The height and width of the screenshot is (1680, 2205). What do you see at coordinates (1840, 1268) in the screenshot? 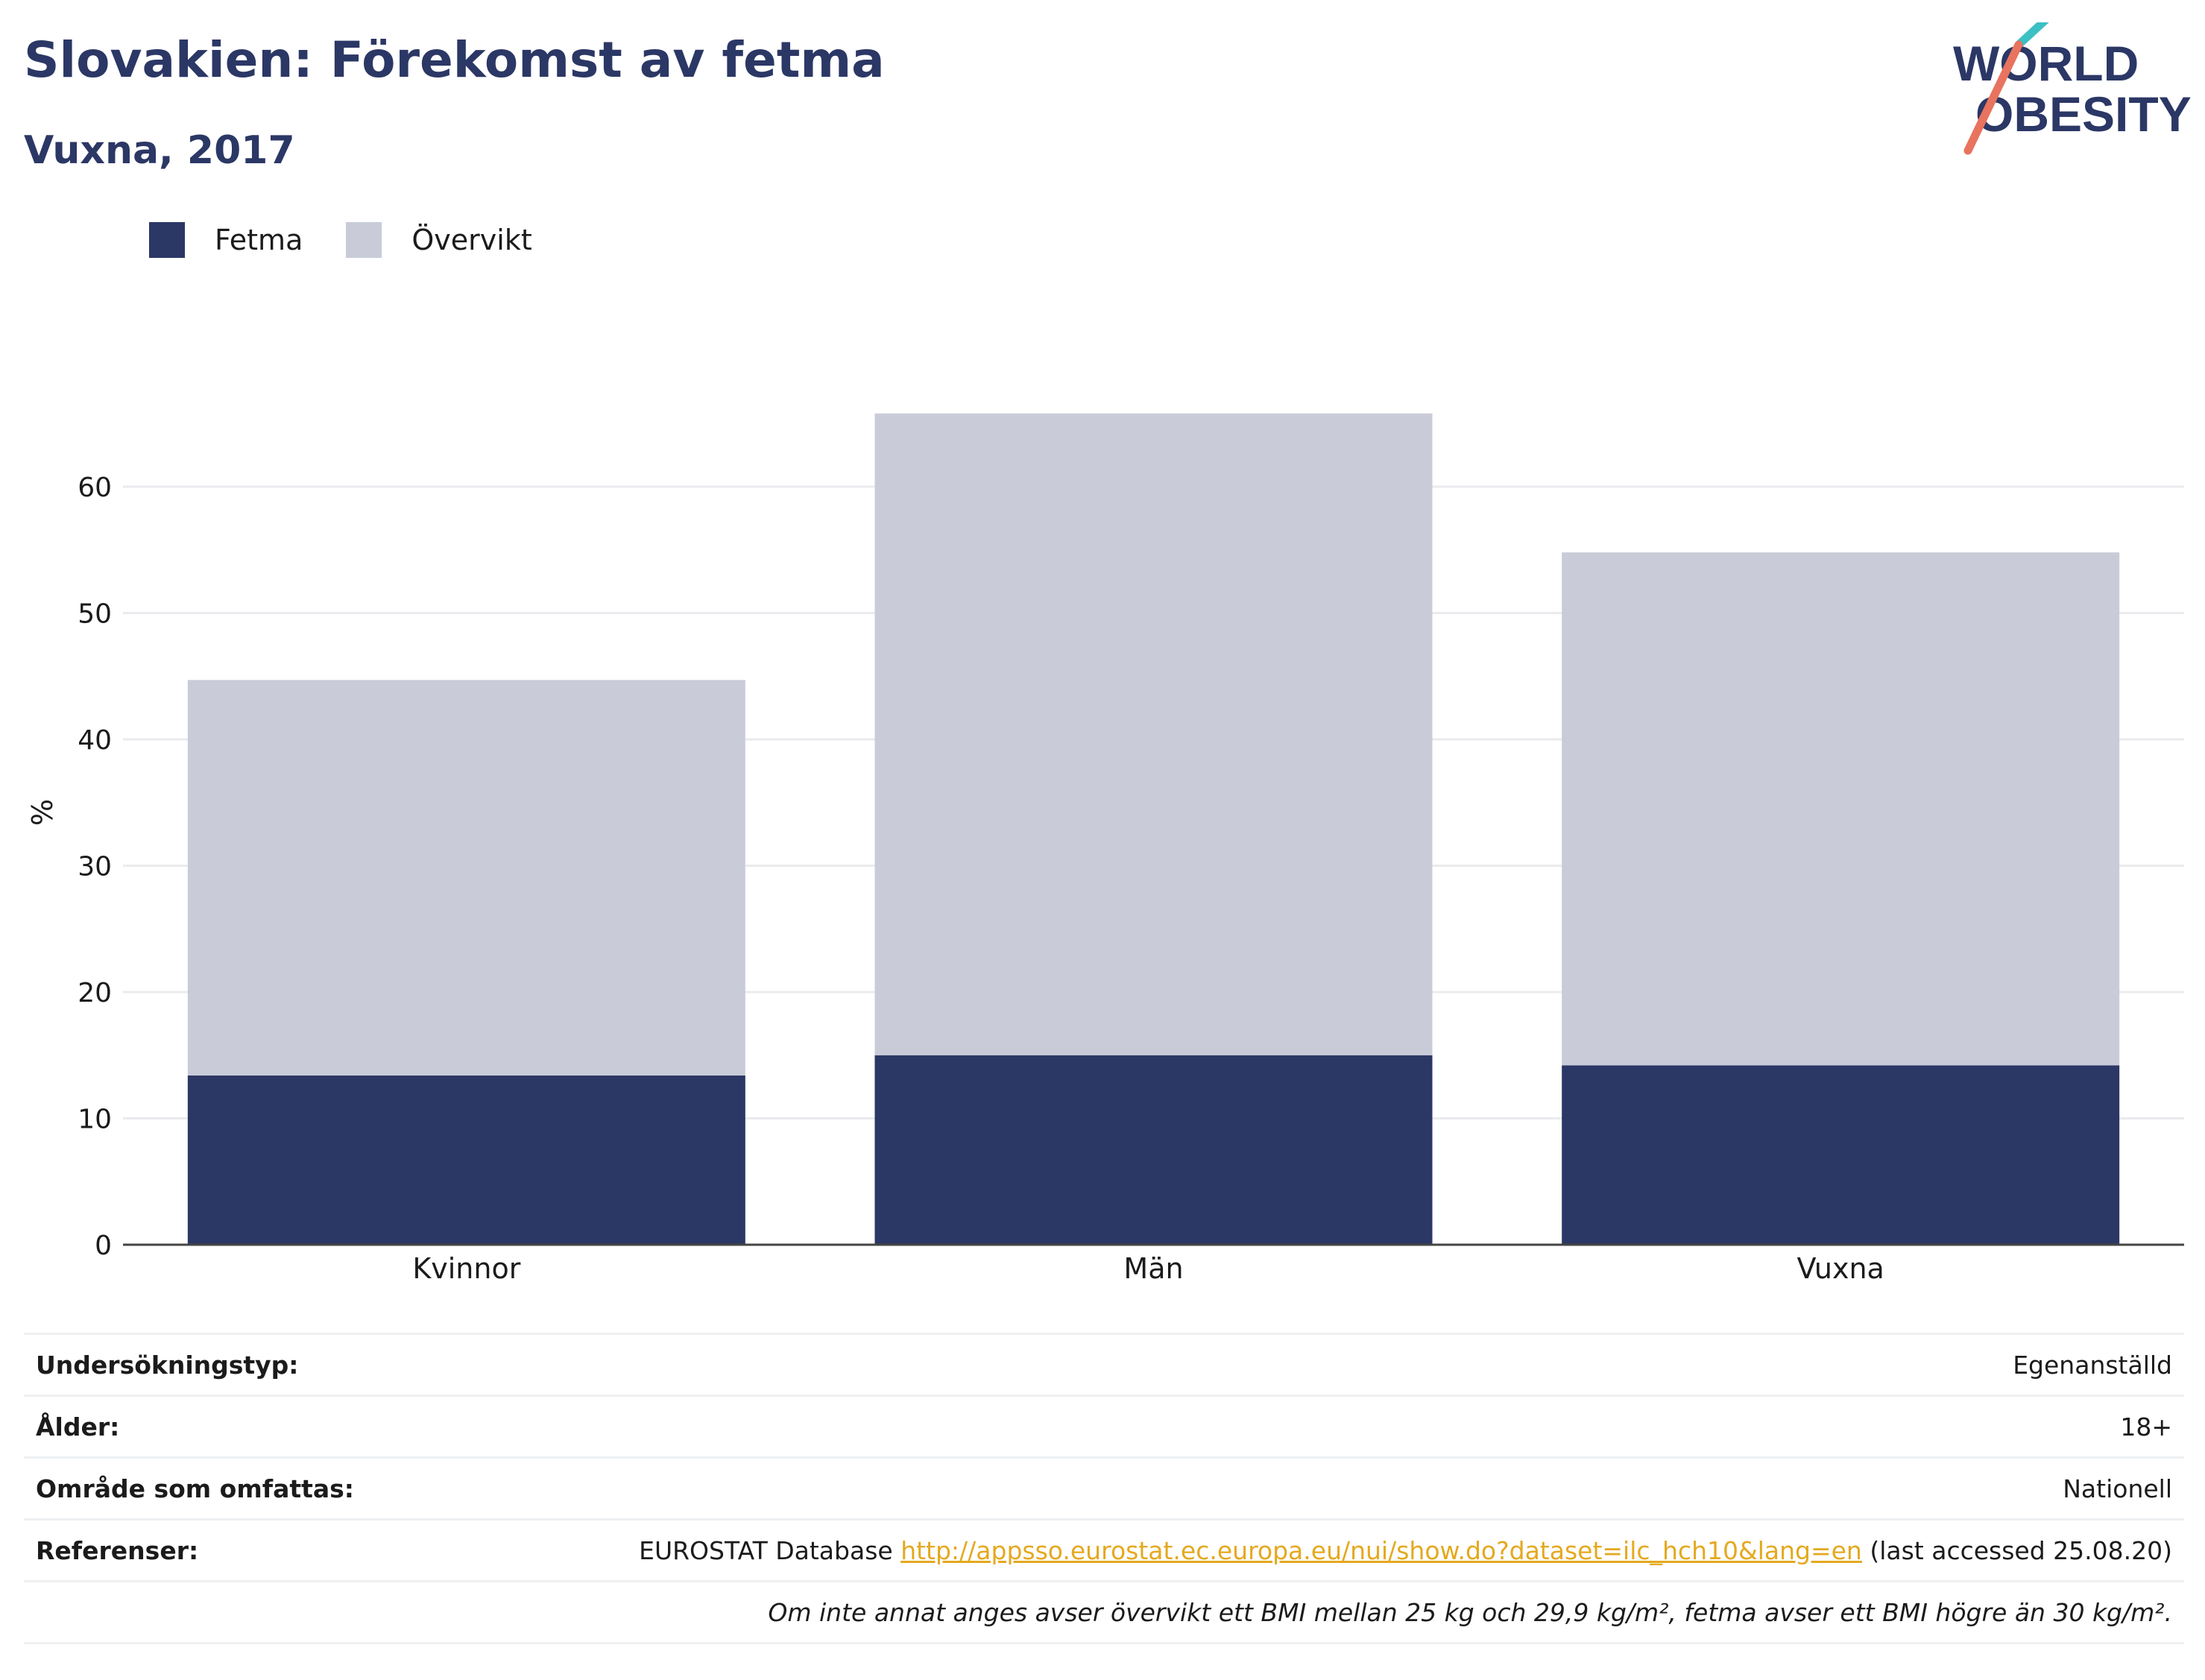
I see `x-tick-label: Vuxna` at bounding box center [1840, 1268].